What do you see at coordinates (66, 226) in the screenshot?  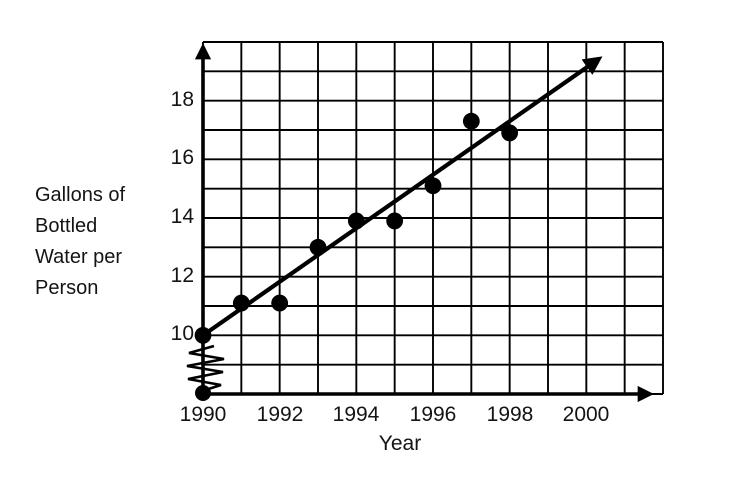 I see `y-axis-title-line: Bottled` at bounding box center [66, 226].